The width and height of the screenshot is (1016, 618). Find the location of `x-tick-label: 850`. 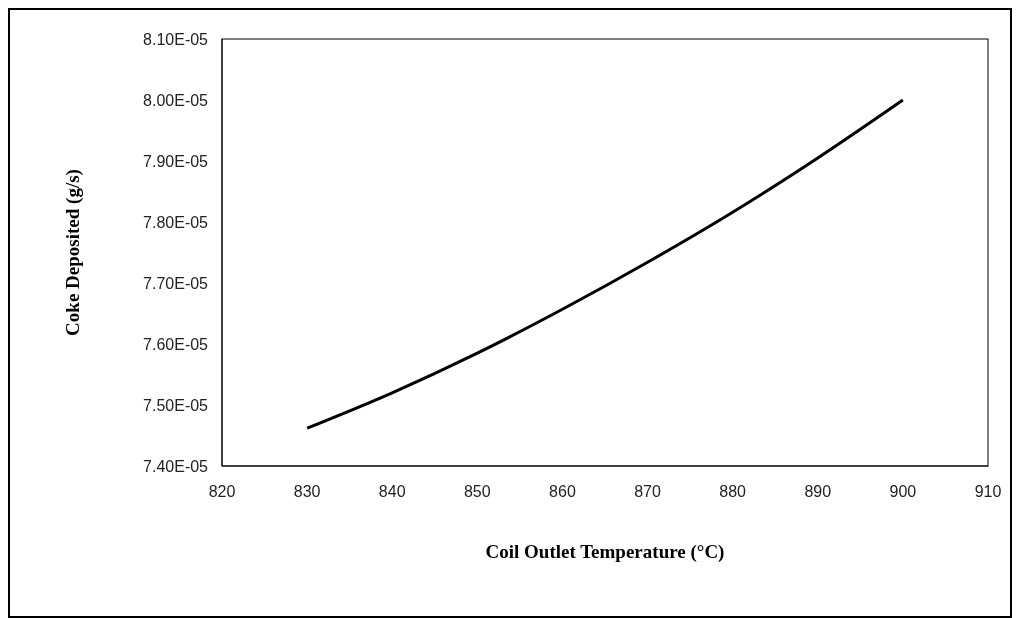

x-tick-label: 850 is located at coordinates (477, 492).